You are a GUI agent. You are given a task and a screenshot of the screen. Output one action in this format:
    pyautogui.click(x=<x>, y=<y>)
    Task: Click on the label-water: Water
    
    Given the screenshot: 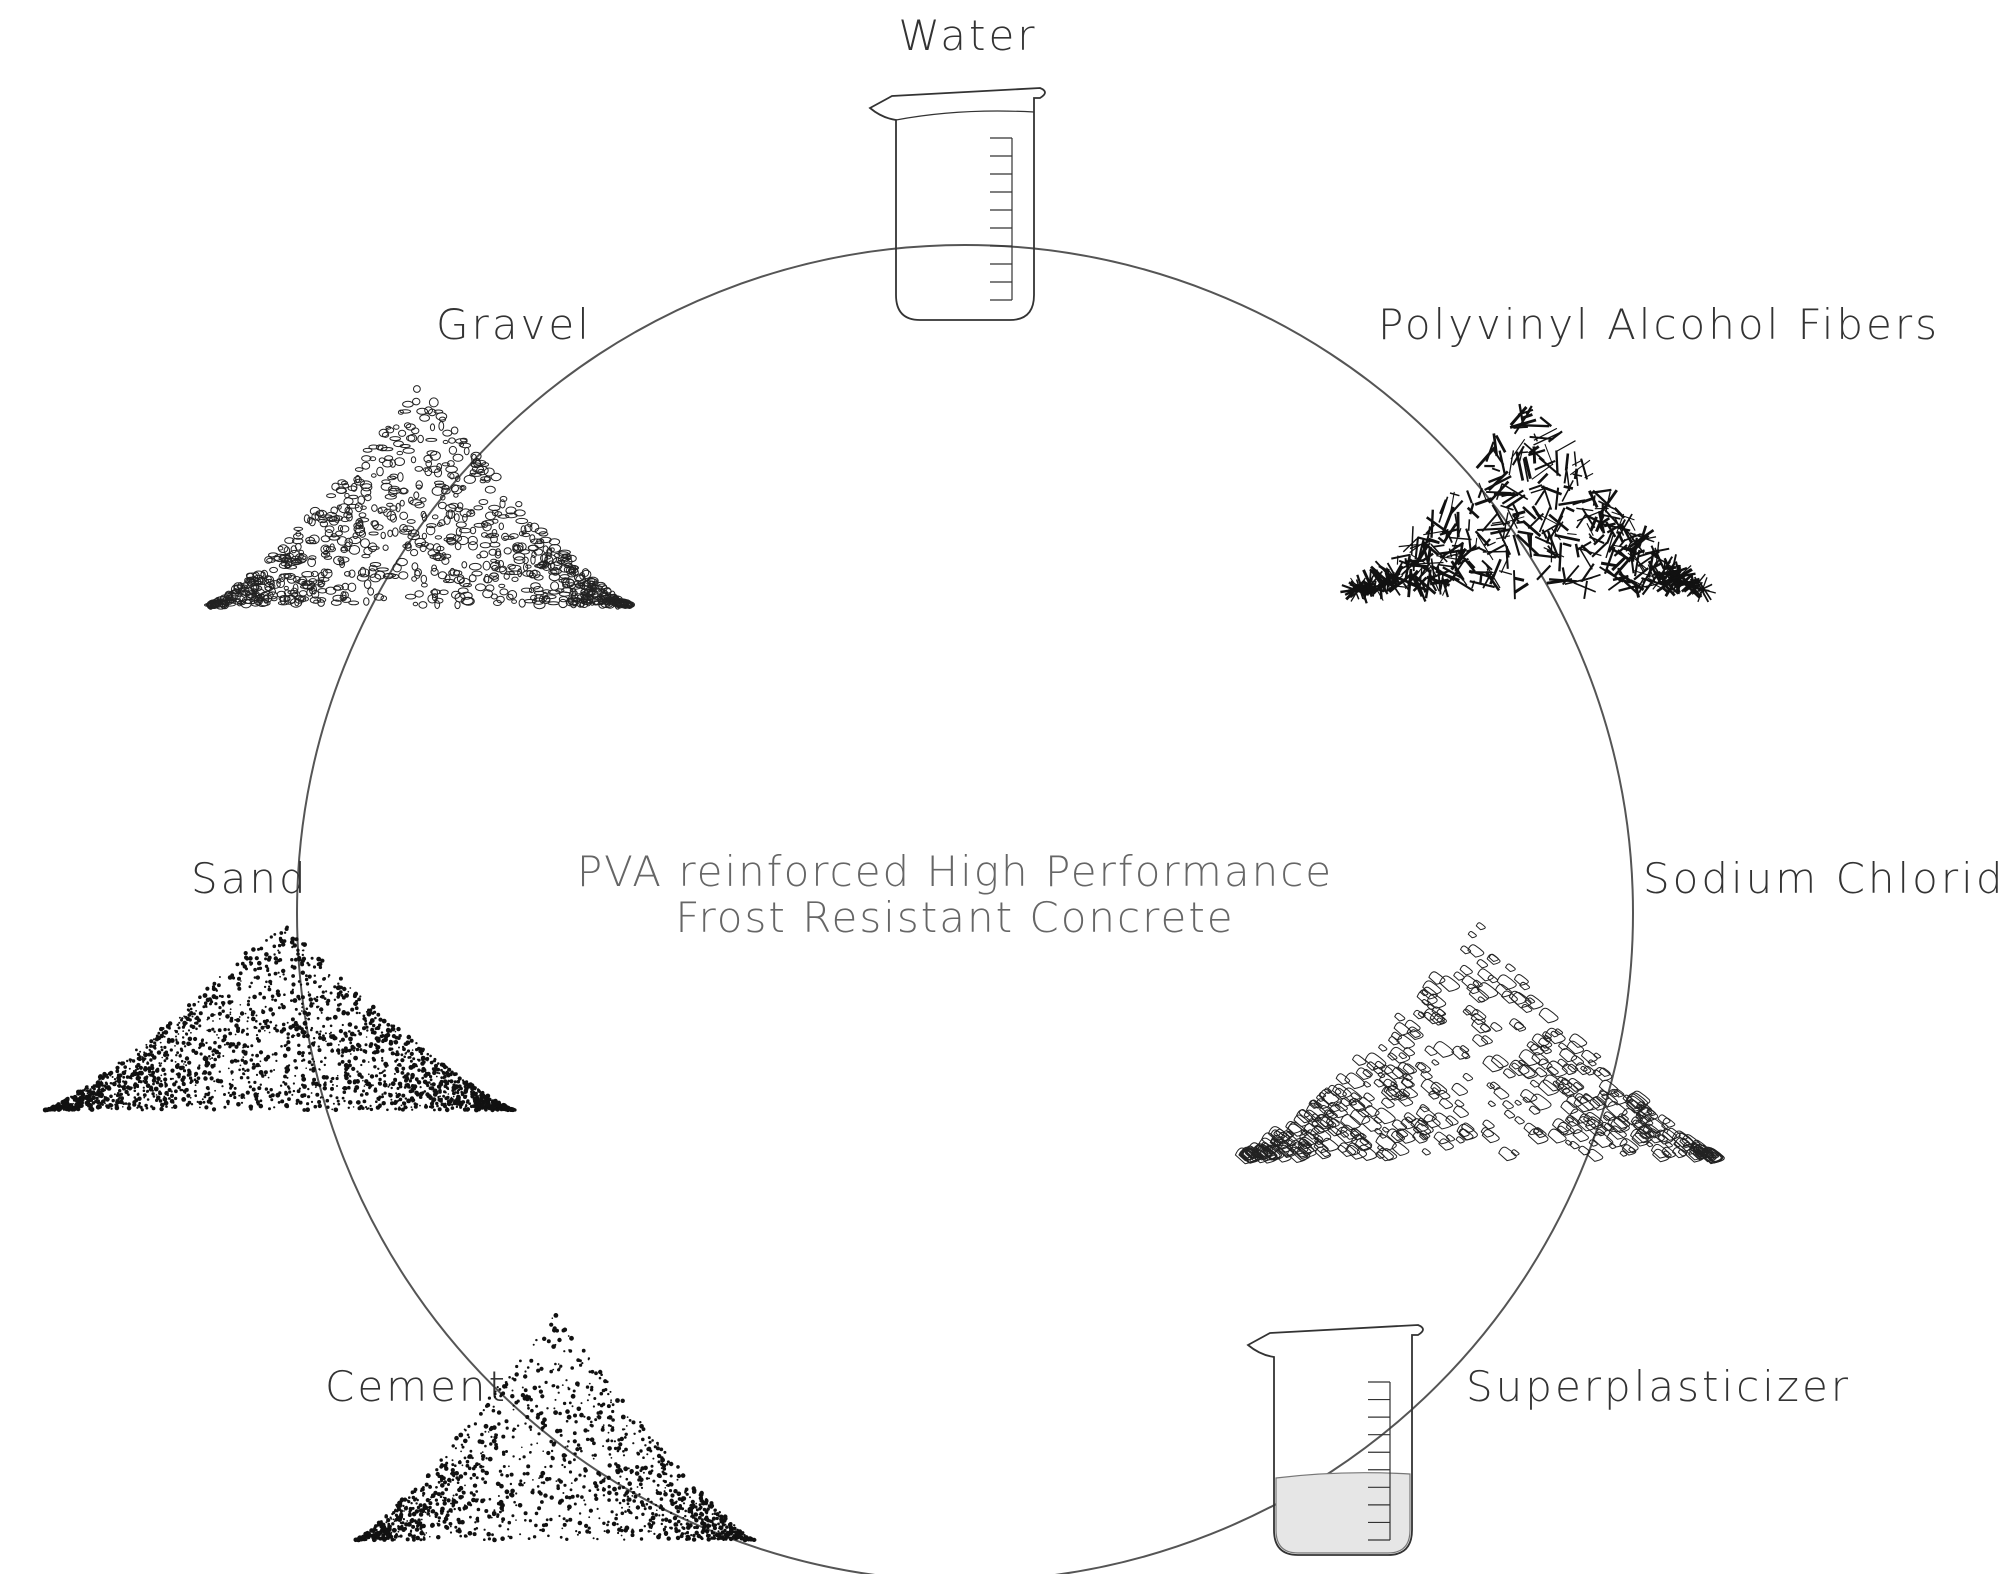 What is the action you would take?
    pyautogui.click(x=967, y=35)
    